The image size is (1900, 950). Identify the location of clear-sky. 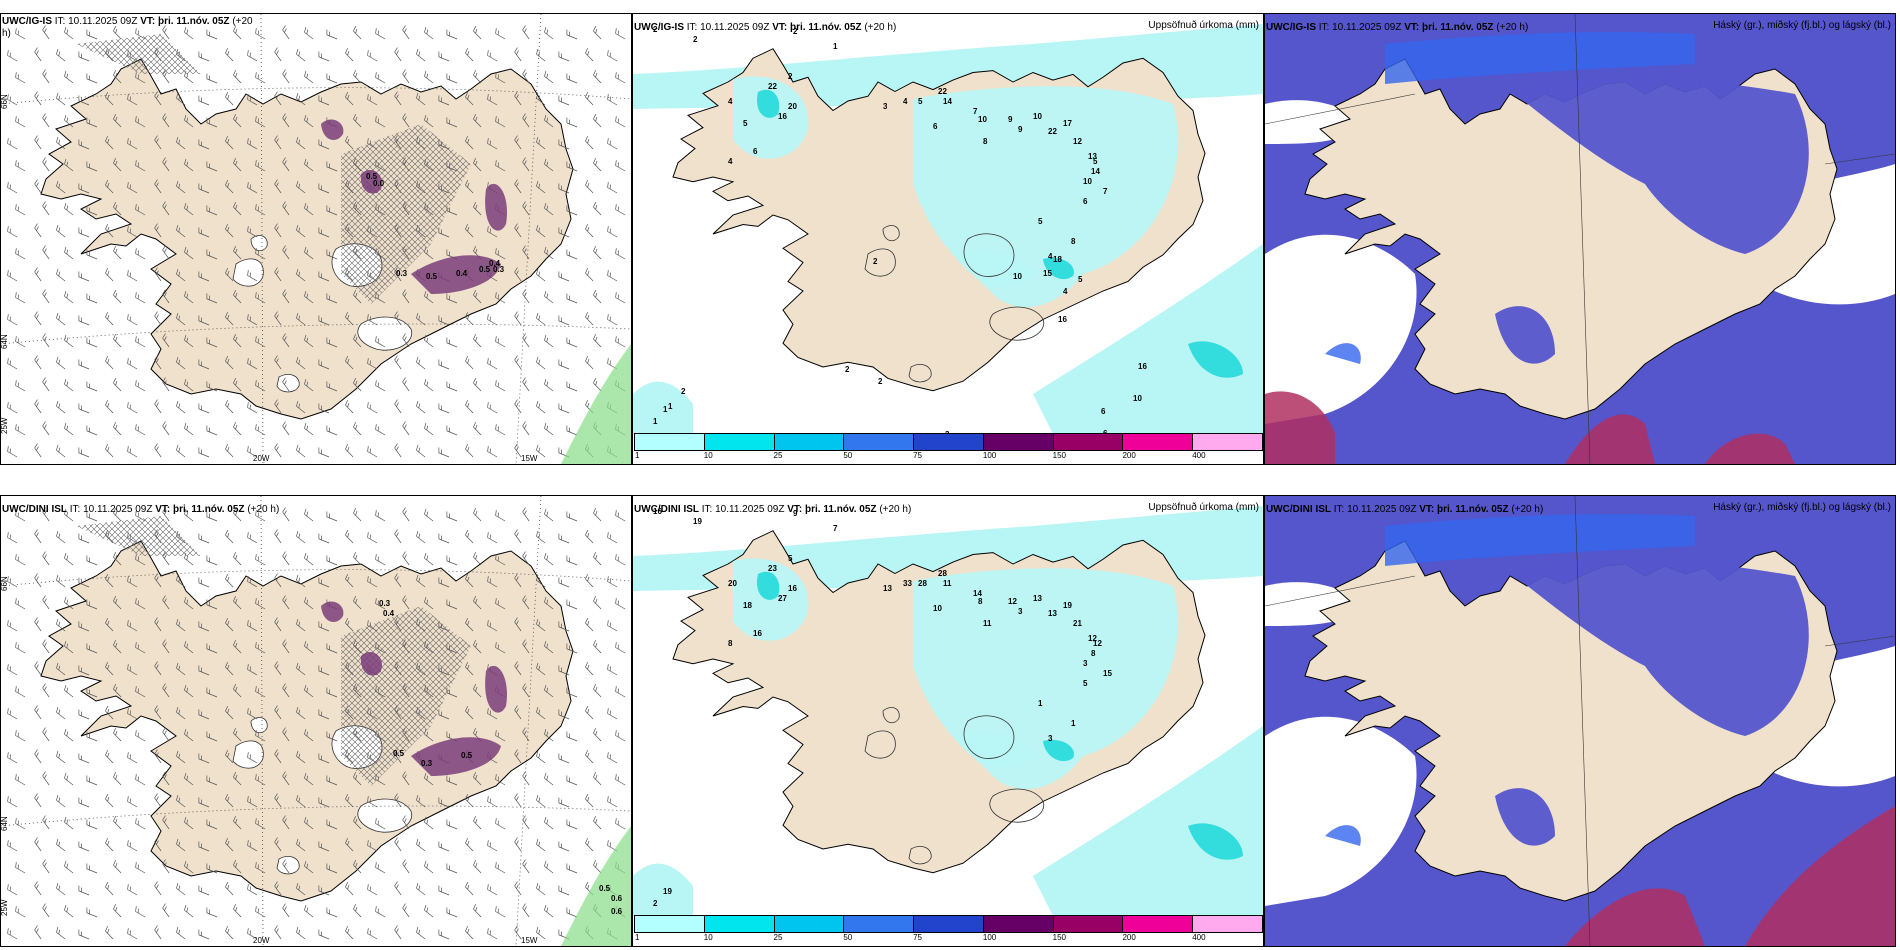
(1341, 811).